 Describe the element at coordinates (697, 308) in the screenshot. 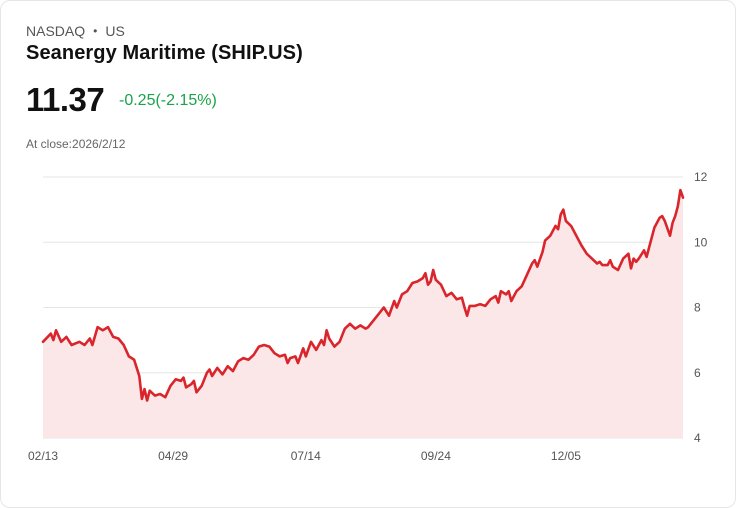

I see `y-tick-label-8: 8` at that location.